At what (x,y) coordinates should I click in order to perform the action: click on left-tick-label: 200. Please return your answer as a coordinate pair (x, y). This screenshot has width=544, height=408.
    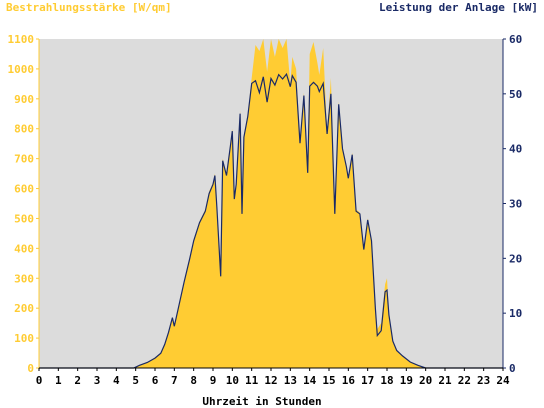
    Looking at the image, I should click on (24, 308).